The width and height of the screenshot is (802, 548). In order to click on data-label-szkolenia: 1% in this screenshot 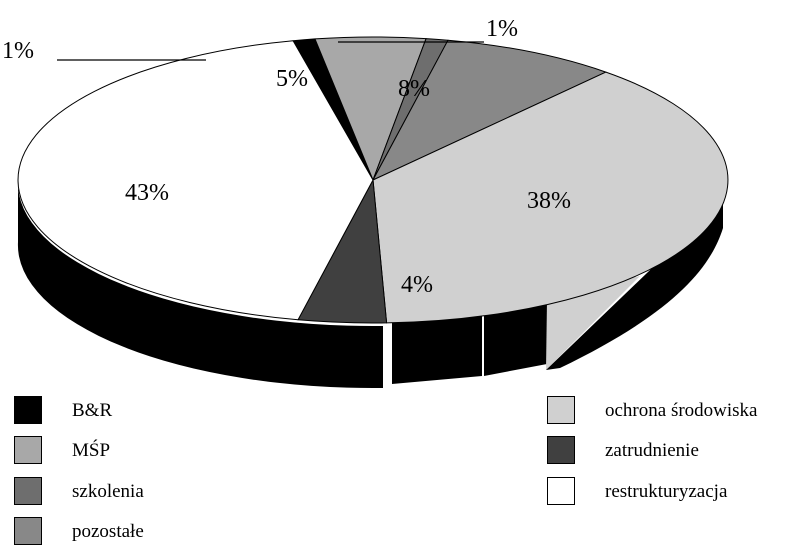, I will do `click(502, 29)`.